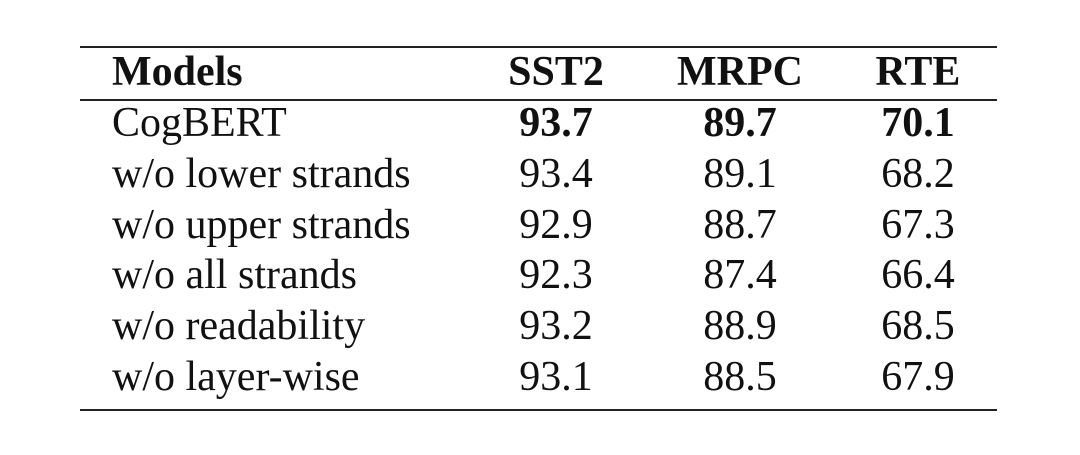  Describe the element at coordinates (740, 173) in the screenshot. I see `score: 89.1` at that location.